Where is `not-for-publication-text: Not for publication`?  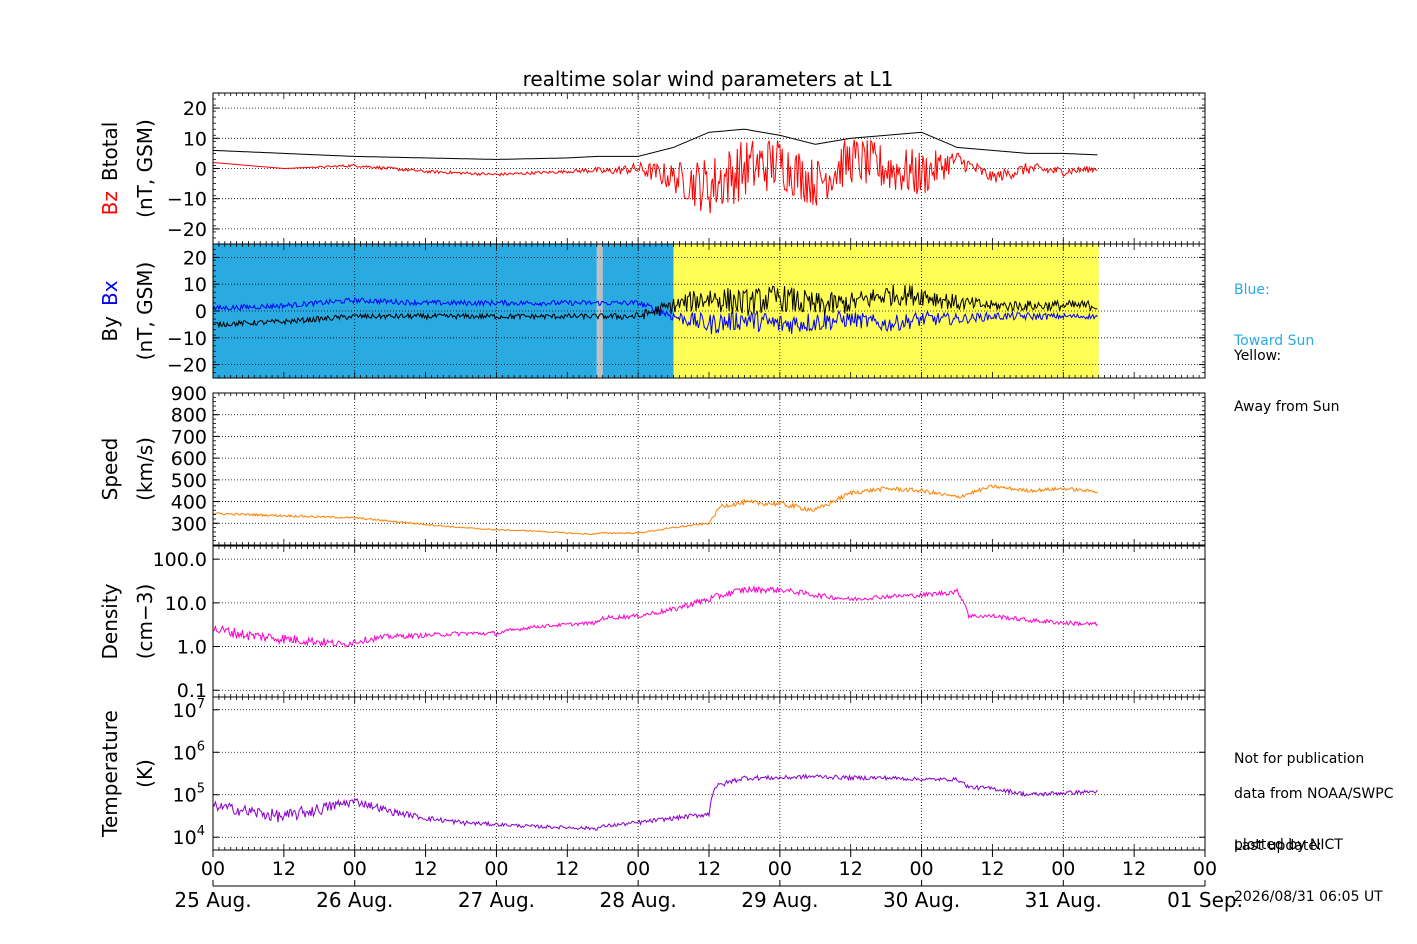 not-for-publication-text: Not for publication is located at coordinates (1299, 759).